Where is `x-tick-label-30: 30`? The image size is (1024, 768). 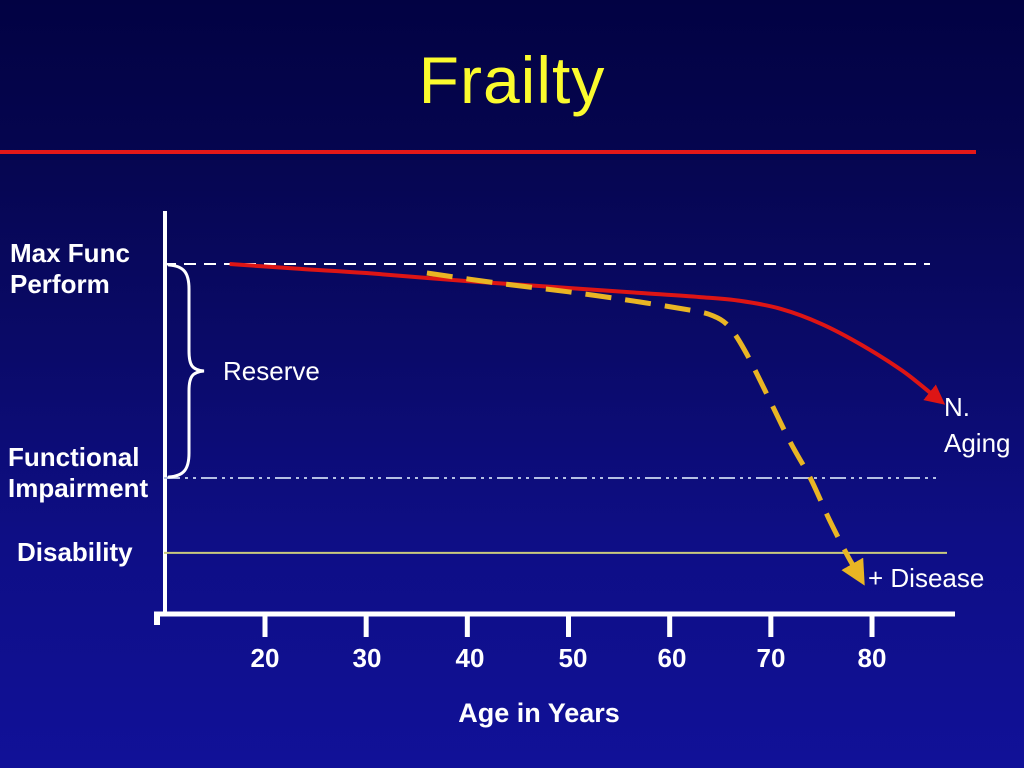 x-tick-label-30: 30 is located at coordinates (367, 658).